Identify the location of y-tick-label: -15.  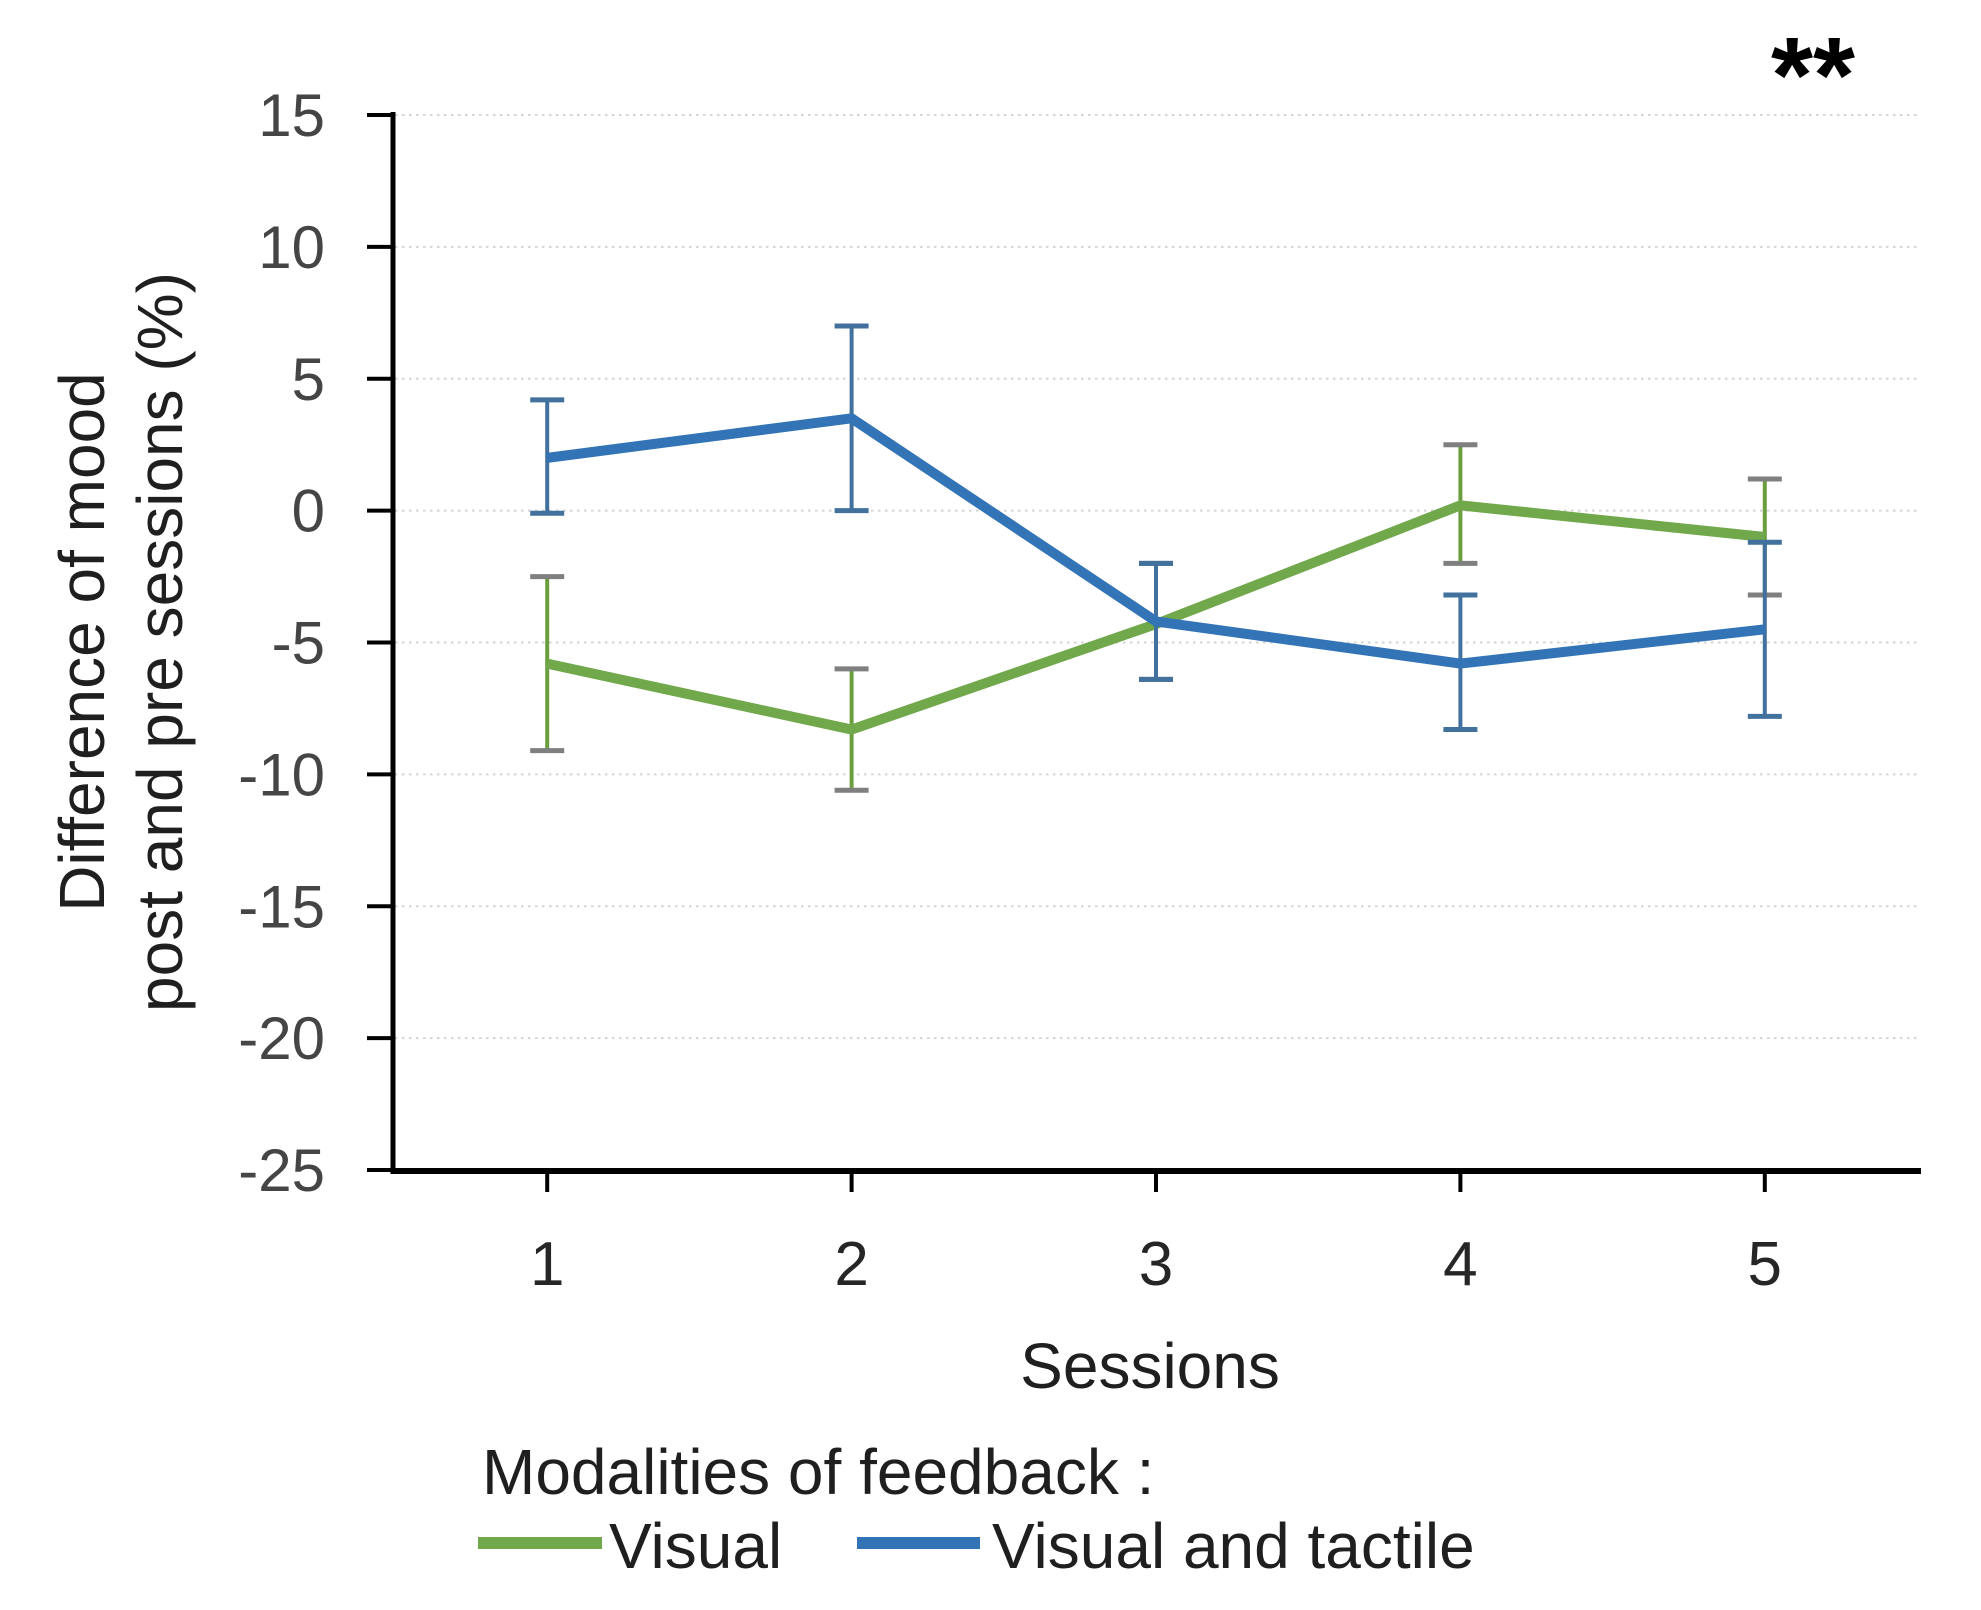
(281, 906).